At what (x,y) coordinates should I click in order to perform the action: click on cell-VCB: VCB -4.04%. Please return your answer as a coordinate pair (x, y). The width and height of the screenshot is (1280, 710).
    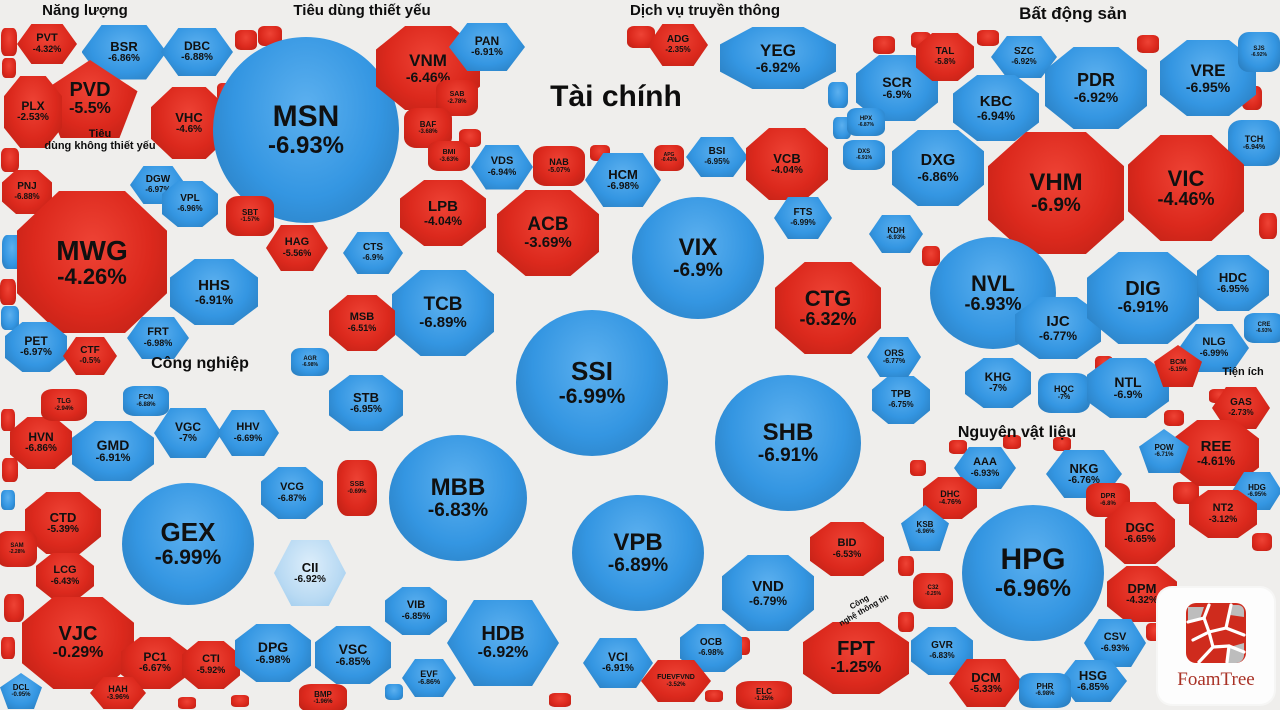
    Looking at the image, I should click on (787, 164).